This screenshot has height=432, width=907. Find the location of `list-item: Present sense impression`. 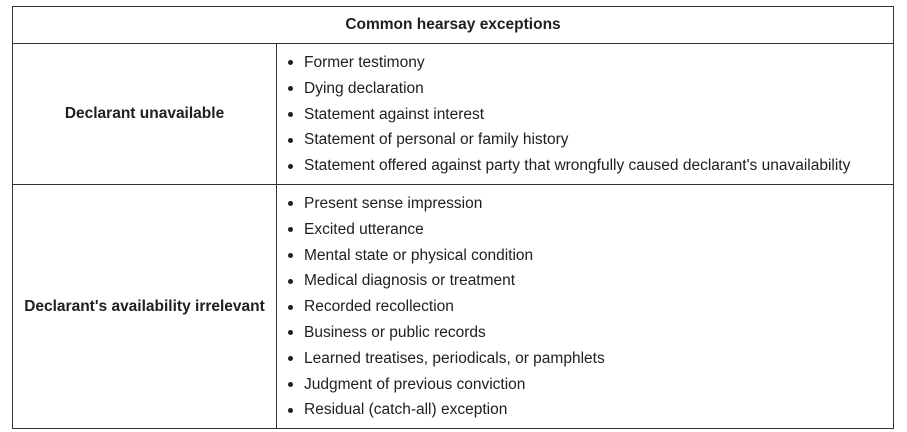

list-item: Present sense impression is located at coordinates (585, 204).